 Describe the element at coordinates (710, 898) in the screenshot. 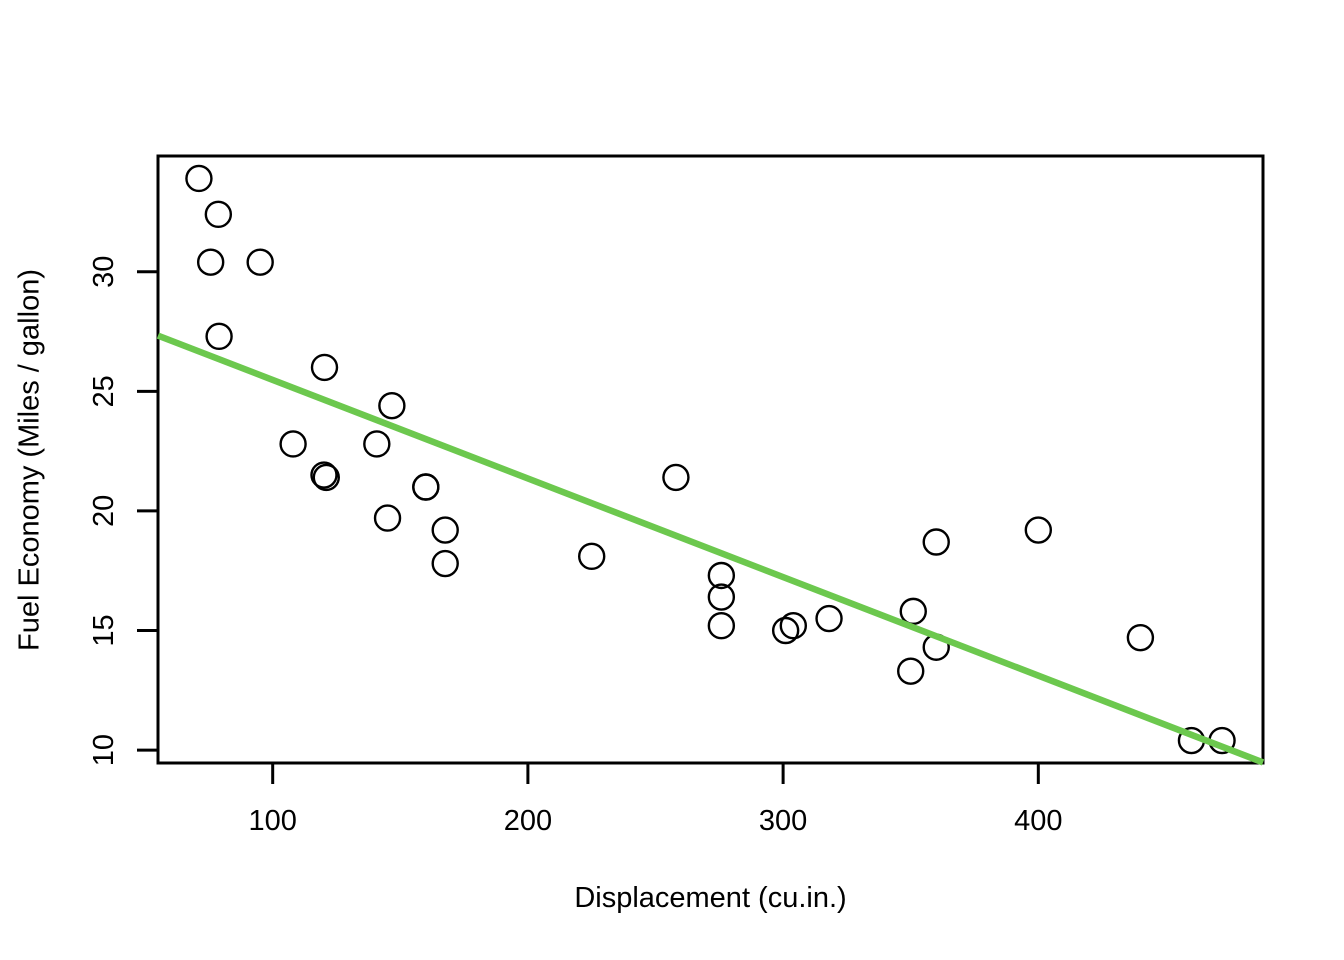

I see `x-axis-title: Displacement (cu.in.)` at that location.